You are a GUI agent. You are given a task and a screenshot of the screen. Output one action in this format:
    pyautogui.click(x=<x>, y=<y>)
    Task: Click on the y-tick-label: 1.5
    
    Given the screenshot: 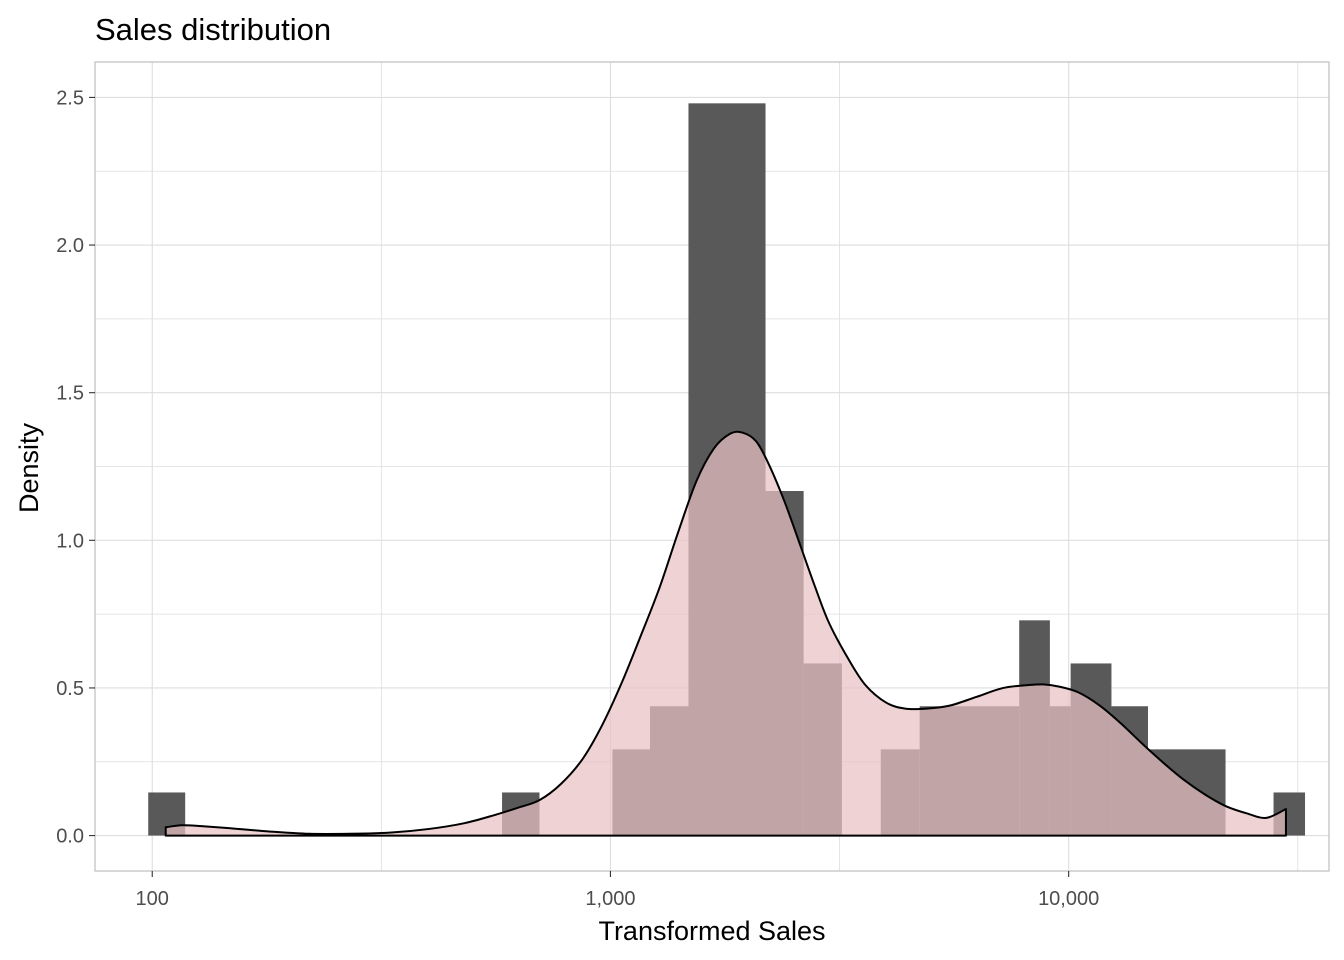 What is the action you would take?
    pyautogui.click(x=70, y=394)
    